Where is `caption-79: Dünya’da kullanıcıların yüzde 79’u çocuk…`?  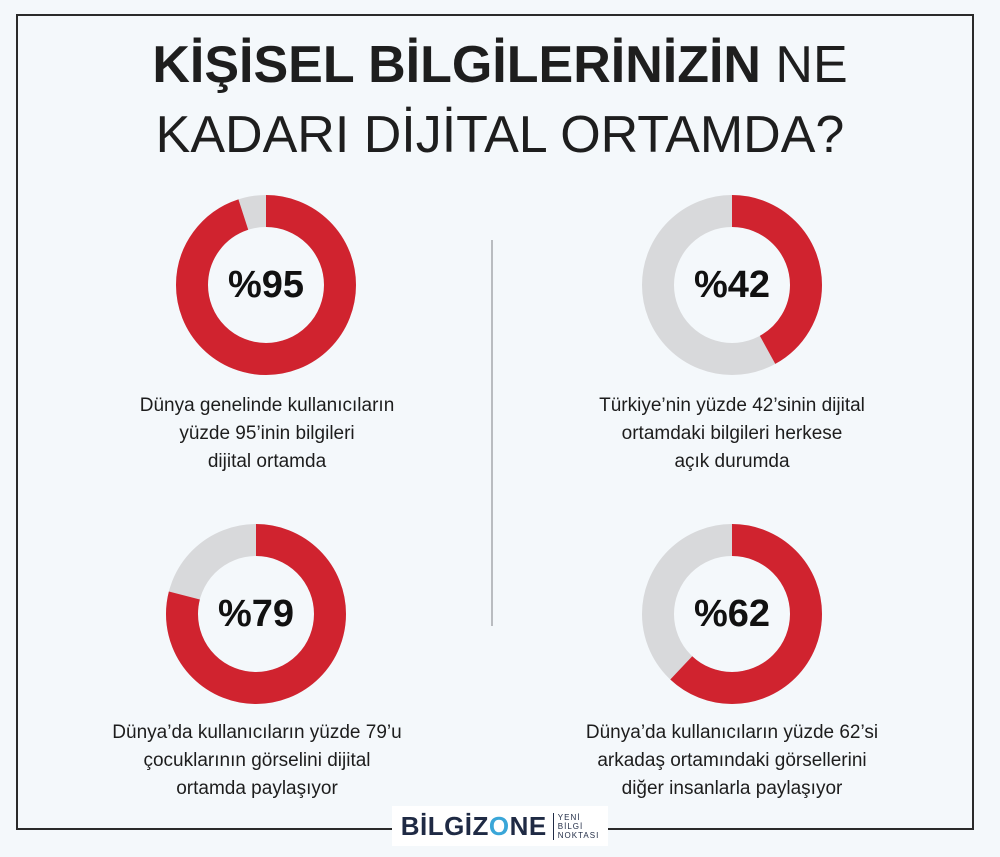
caption-79: Dünya’da kullanıcıların yüzde 79’u çocuk… is located at coordinates (257, 761).